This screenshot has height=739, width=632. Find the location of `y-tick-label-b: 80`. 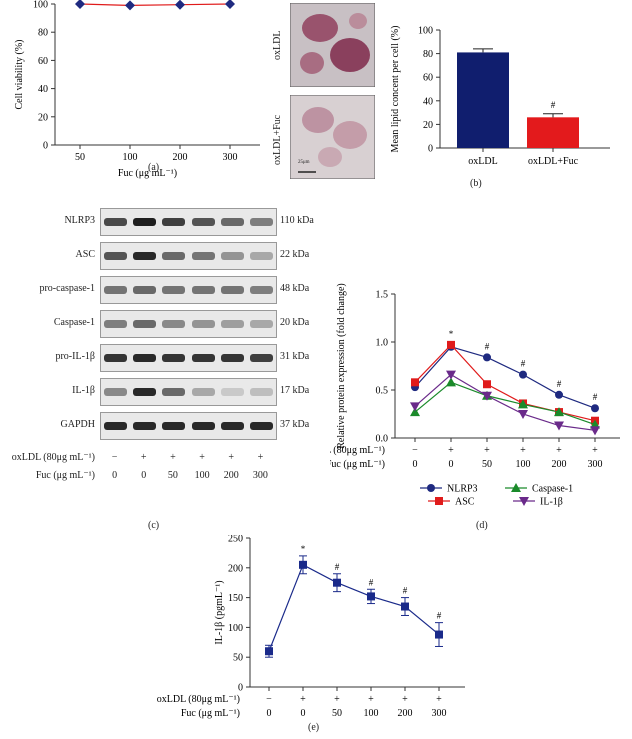

y-tick-label-b: 80 is located at coordinates (428, 54).